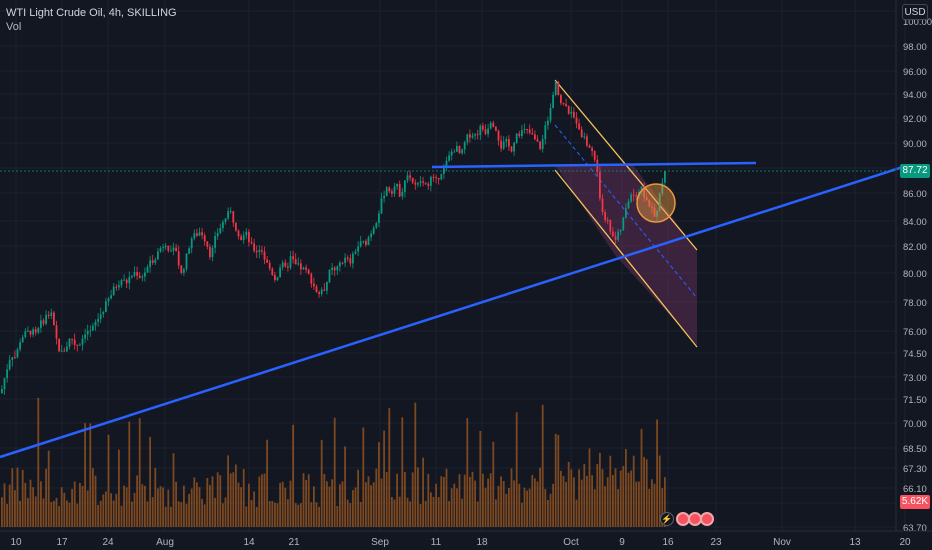 The width and height of the screenshot is (932, 550). What do you see at coordinates (14, 27) in the screenshot?
I see `volume-legend: Vol` at bounding box center [14, 27].